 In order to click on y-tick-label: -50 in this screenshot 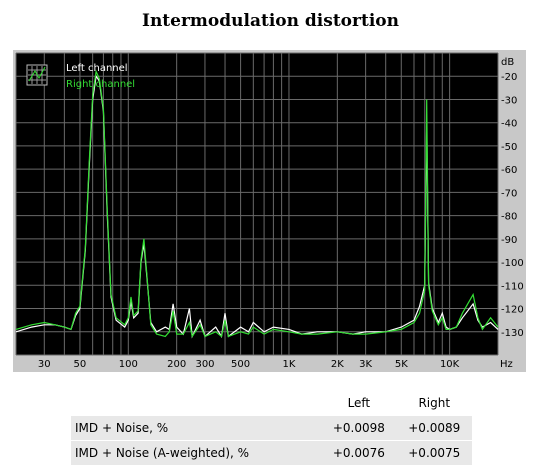, I will do `click(509, 147)`.